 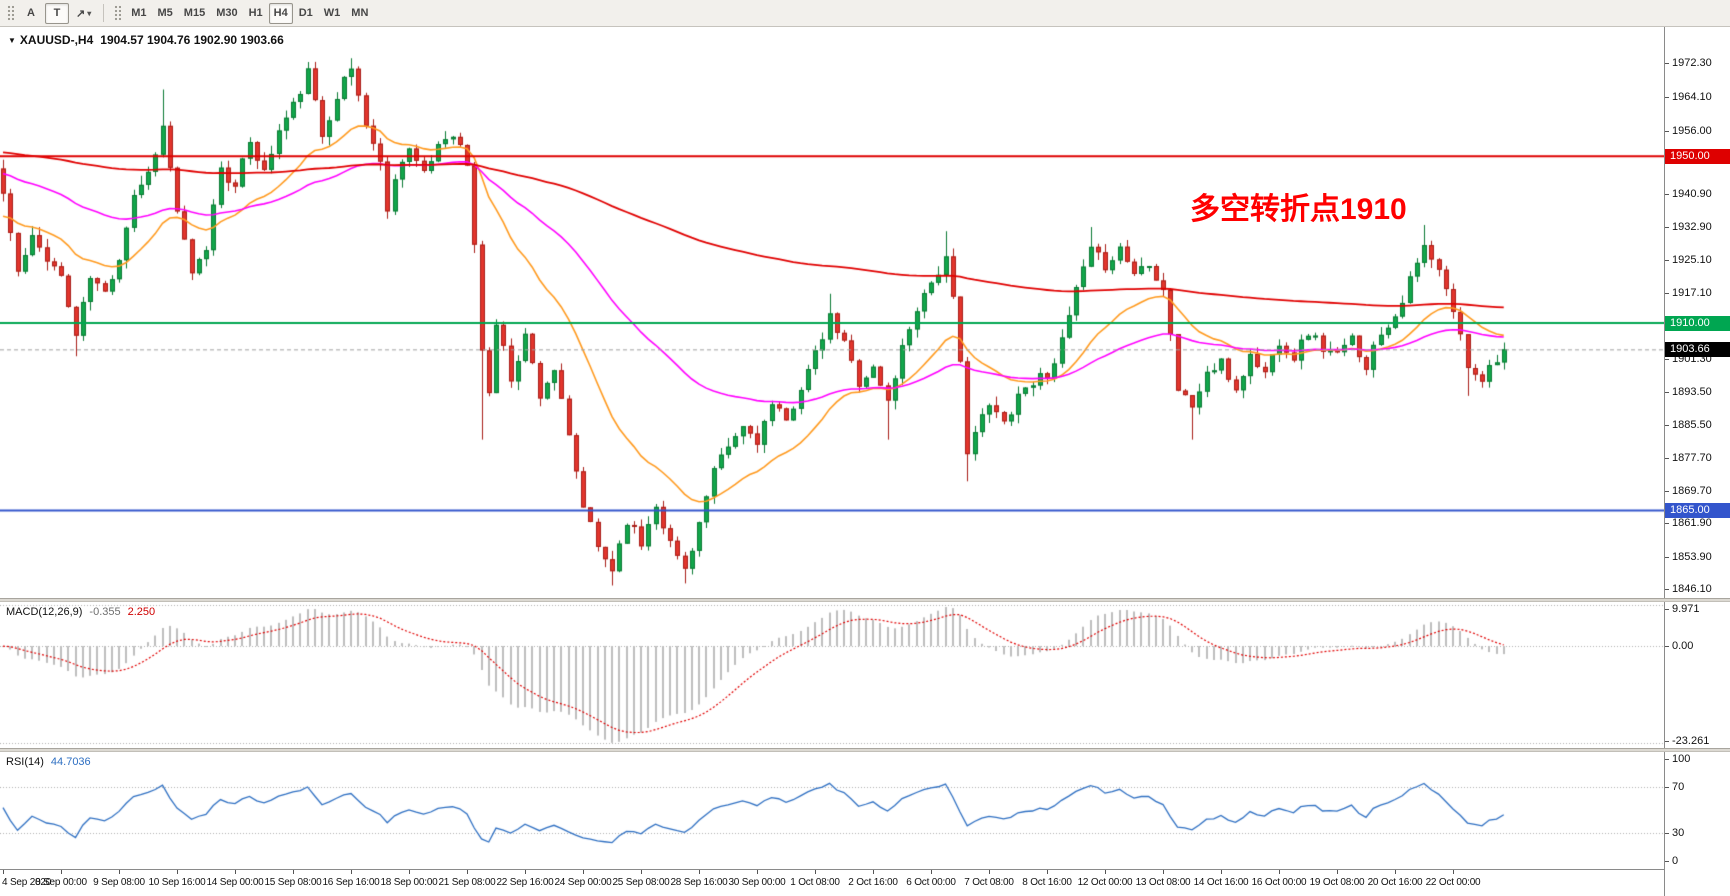 I want to click on timeframe-button-m1: M1, so click(x=139, y=13).